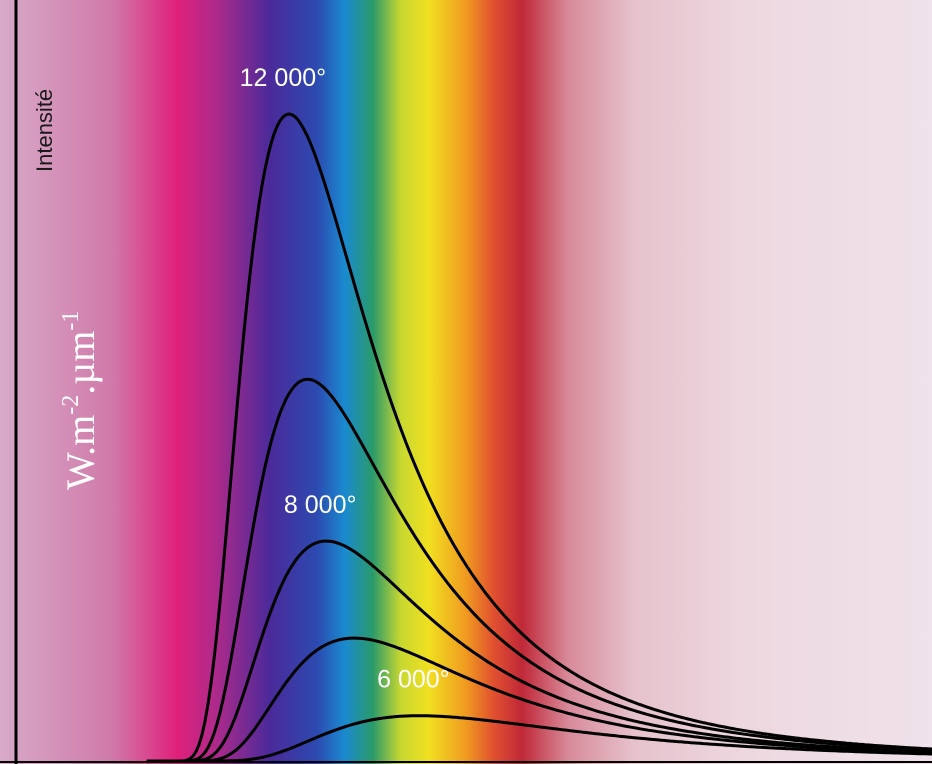 This screenshot has width=932, height=764. Describe the element at coordinates (44, 130) in the screenshot. I see `y-axis-label: Intensité` at that location.